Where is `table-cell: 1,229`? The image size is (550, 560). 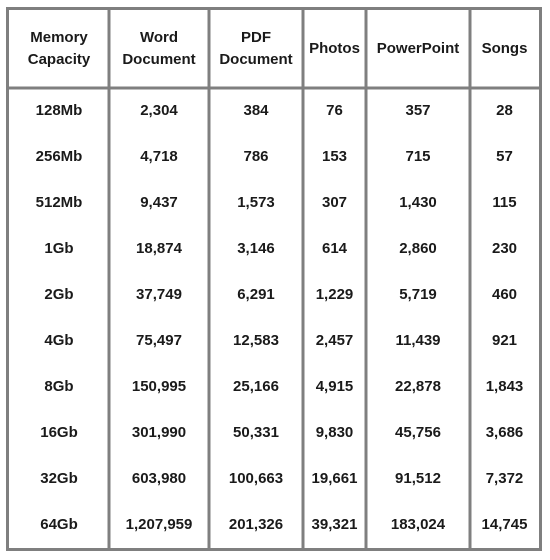 table-cell: 1,229 is located at coordinates (335, 294).